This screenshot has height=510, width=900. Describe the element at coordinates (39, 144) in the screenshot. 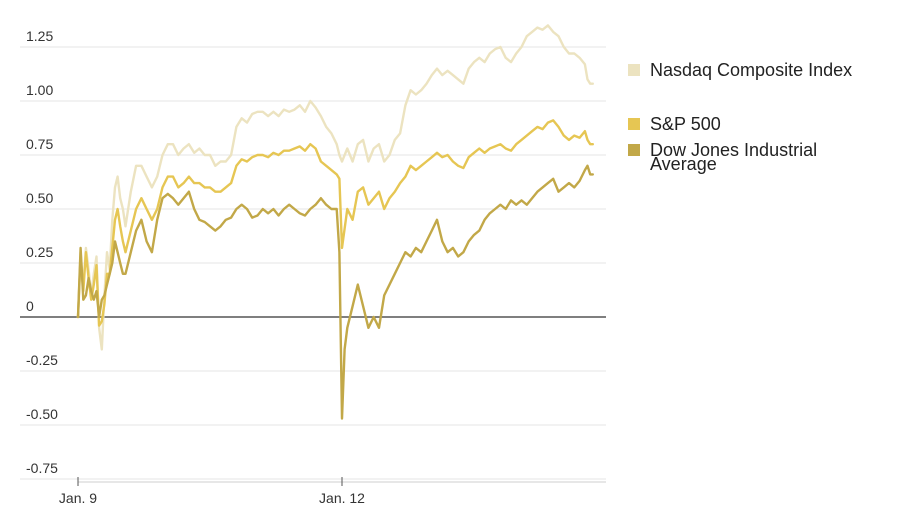

I see `y-tick-label: 0.75` at that location.